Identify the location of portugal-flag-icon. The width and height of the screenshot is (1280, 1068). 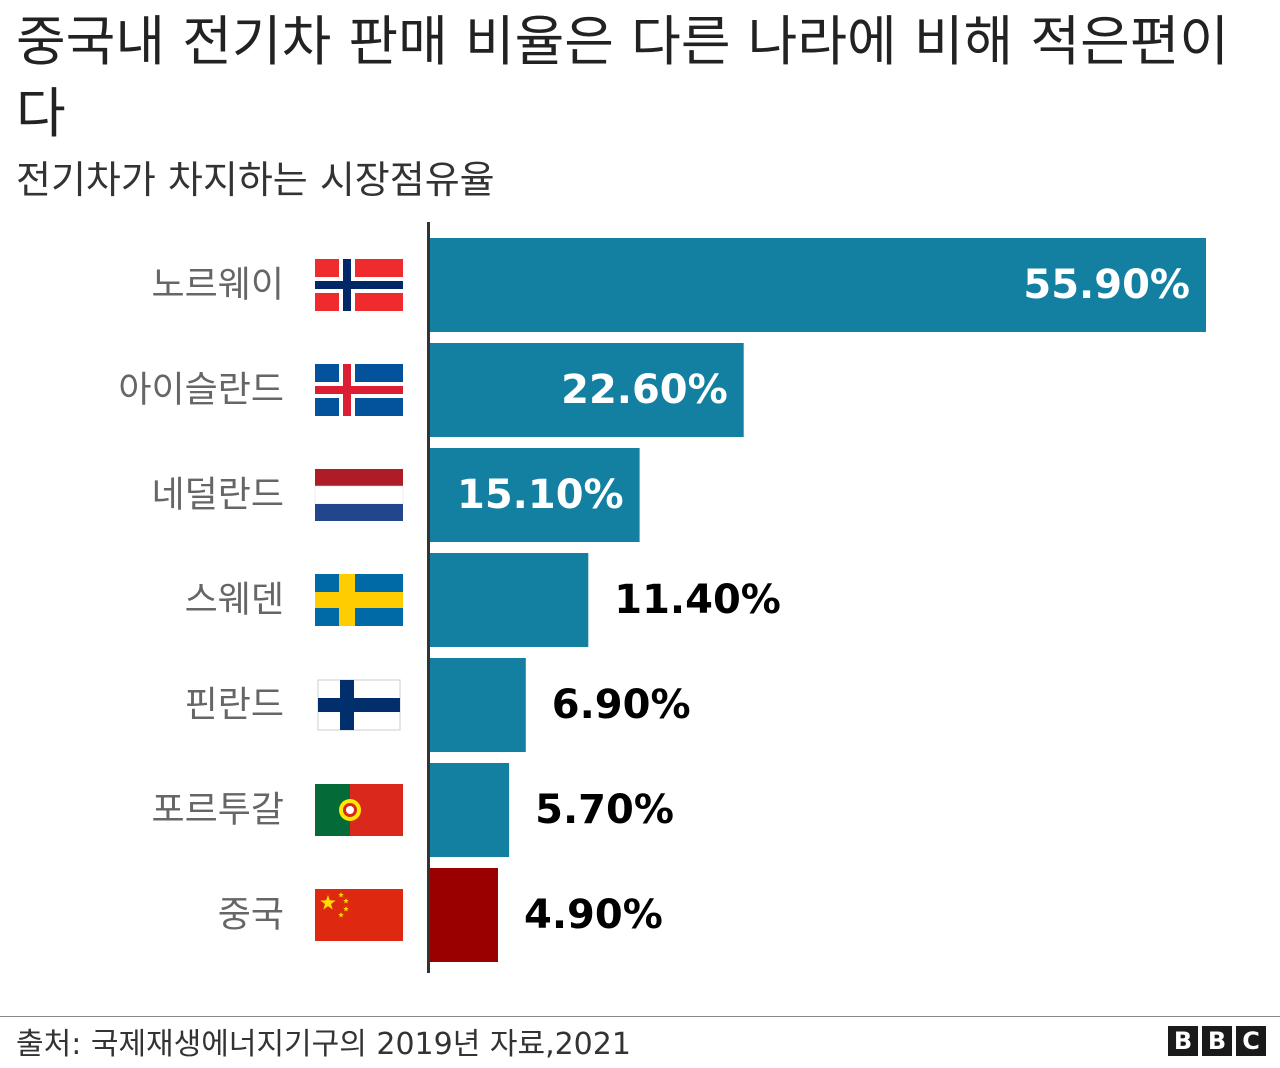
(359, 810).